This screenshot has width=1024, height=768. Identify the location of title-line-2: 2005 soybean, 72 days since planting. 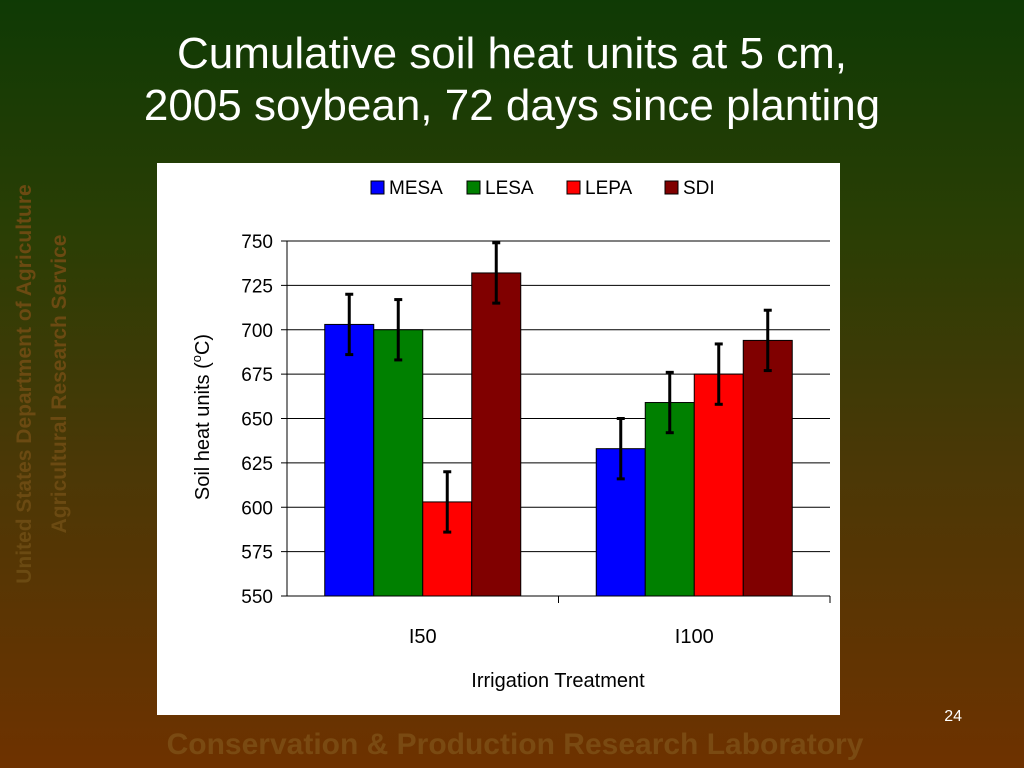
(512, 105).